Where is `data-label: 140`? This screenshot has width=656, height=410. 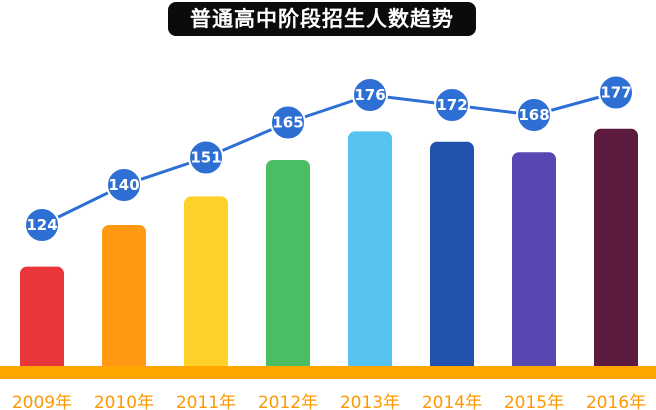
data-label: 140 is located at coordinates (123, 185).